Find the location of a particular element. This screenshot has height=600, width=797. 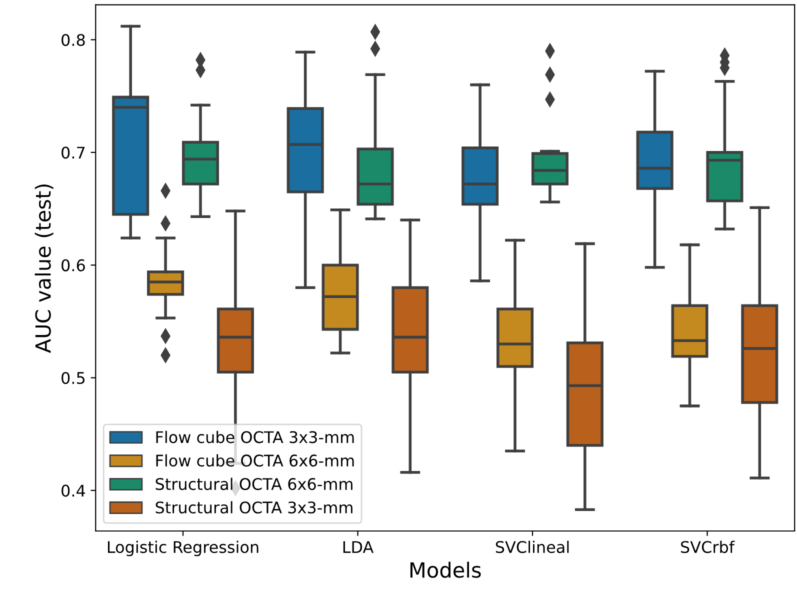

y-axis-title: AUC value (test) is located at coordinates (44, 268).